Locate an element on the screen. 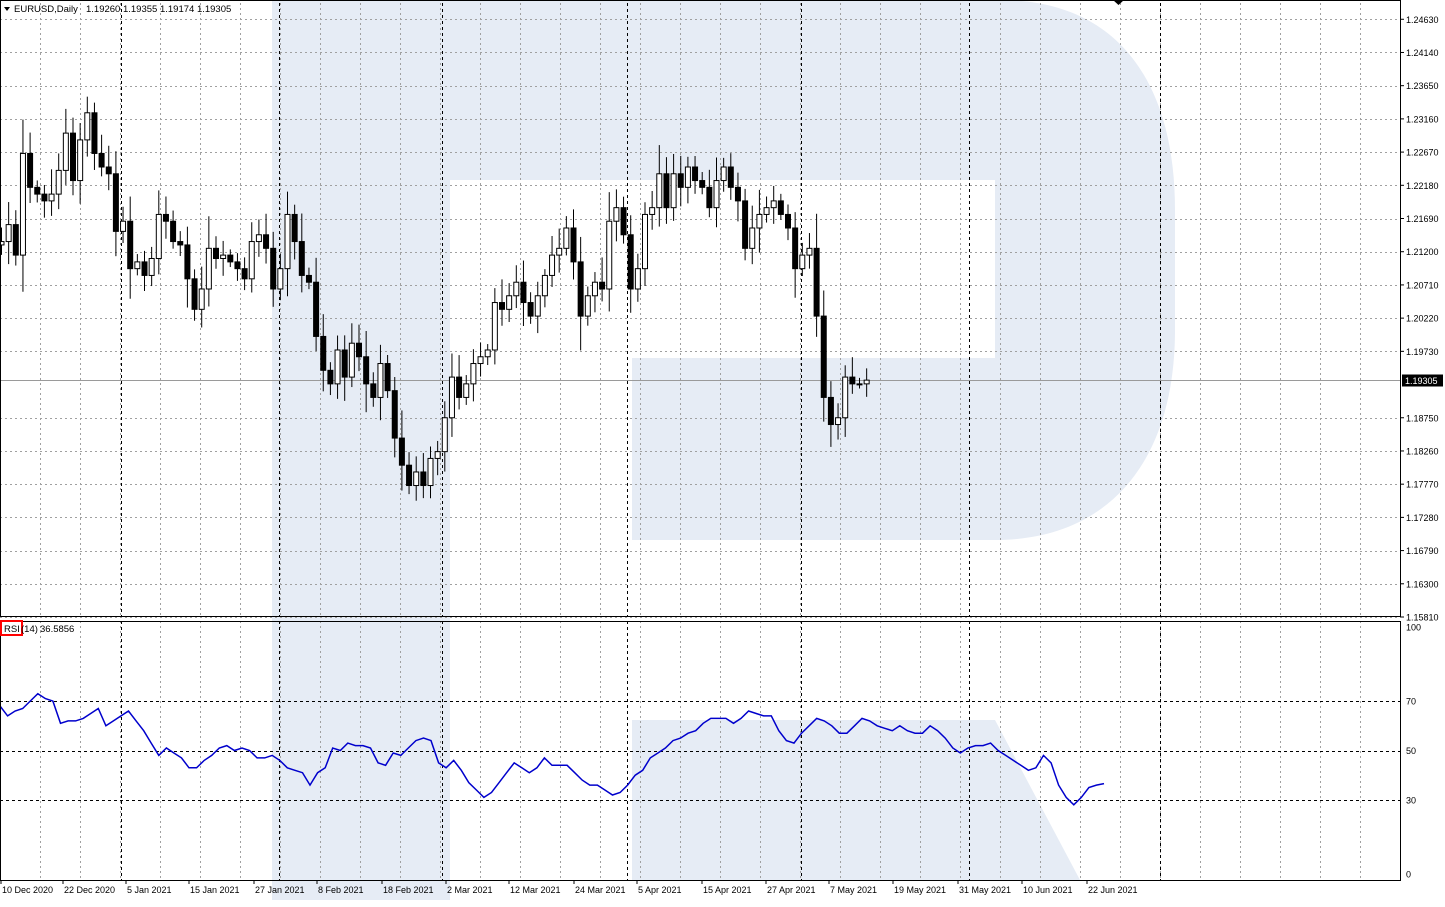  rsi-line is located at coordinates (552, 749).